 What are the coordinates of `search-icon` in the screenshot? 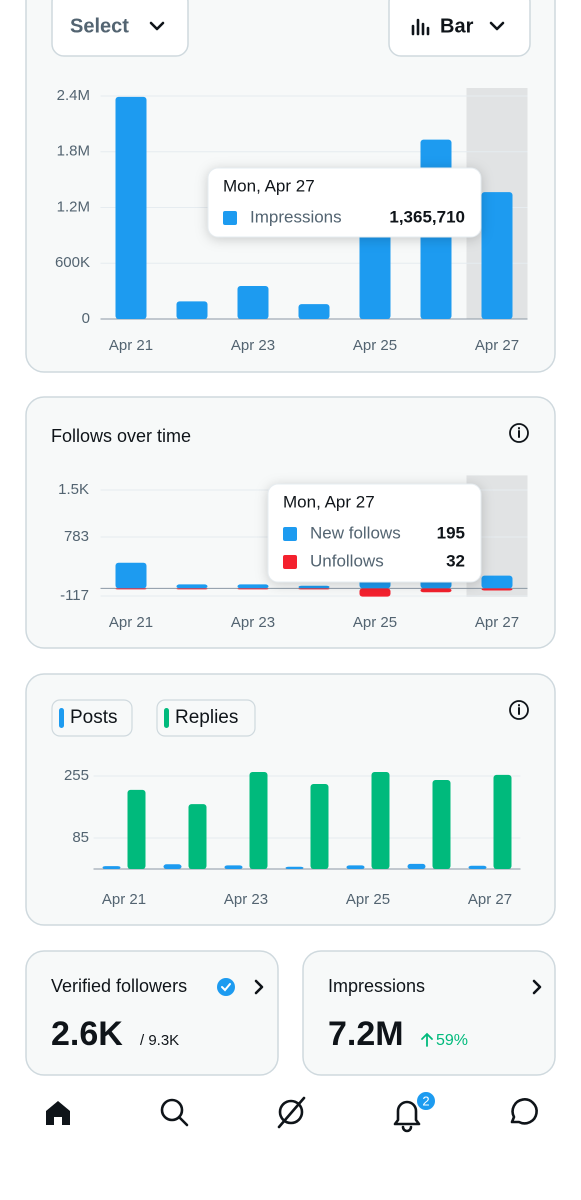 It's located at (174, 1112).